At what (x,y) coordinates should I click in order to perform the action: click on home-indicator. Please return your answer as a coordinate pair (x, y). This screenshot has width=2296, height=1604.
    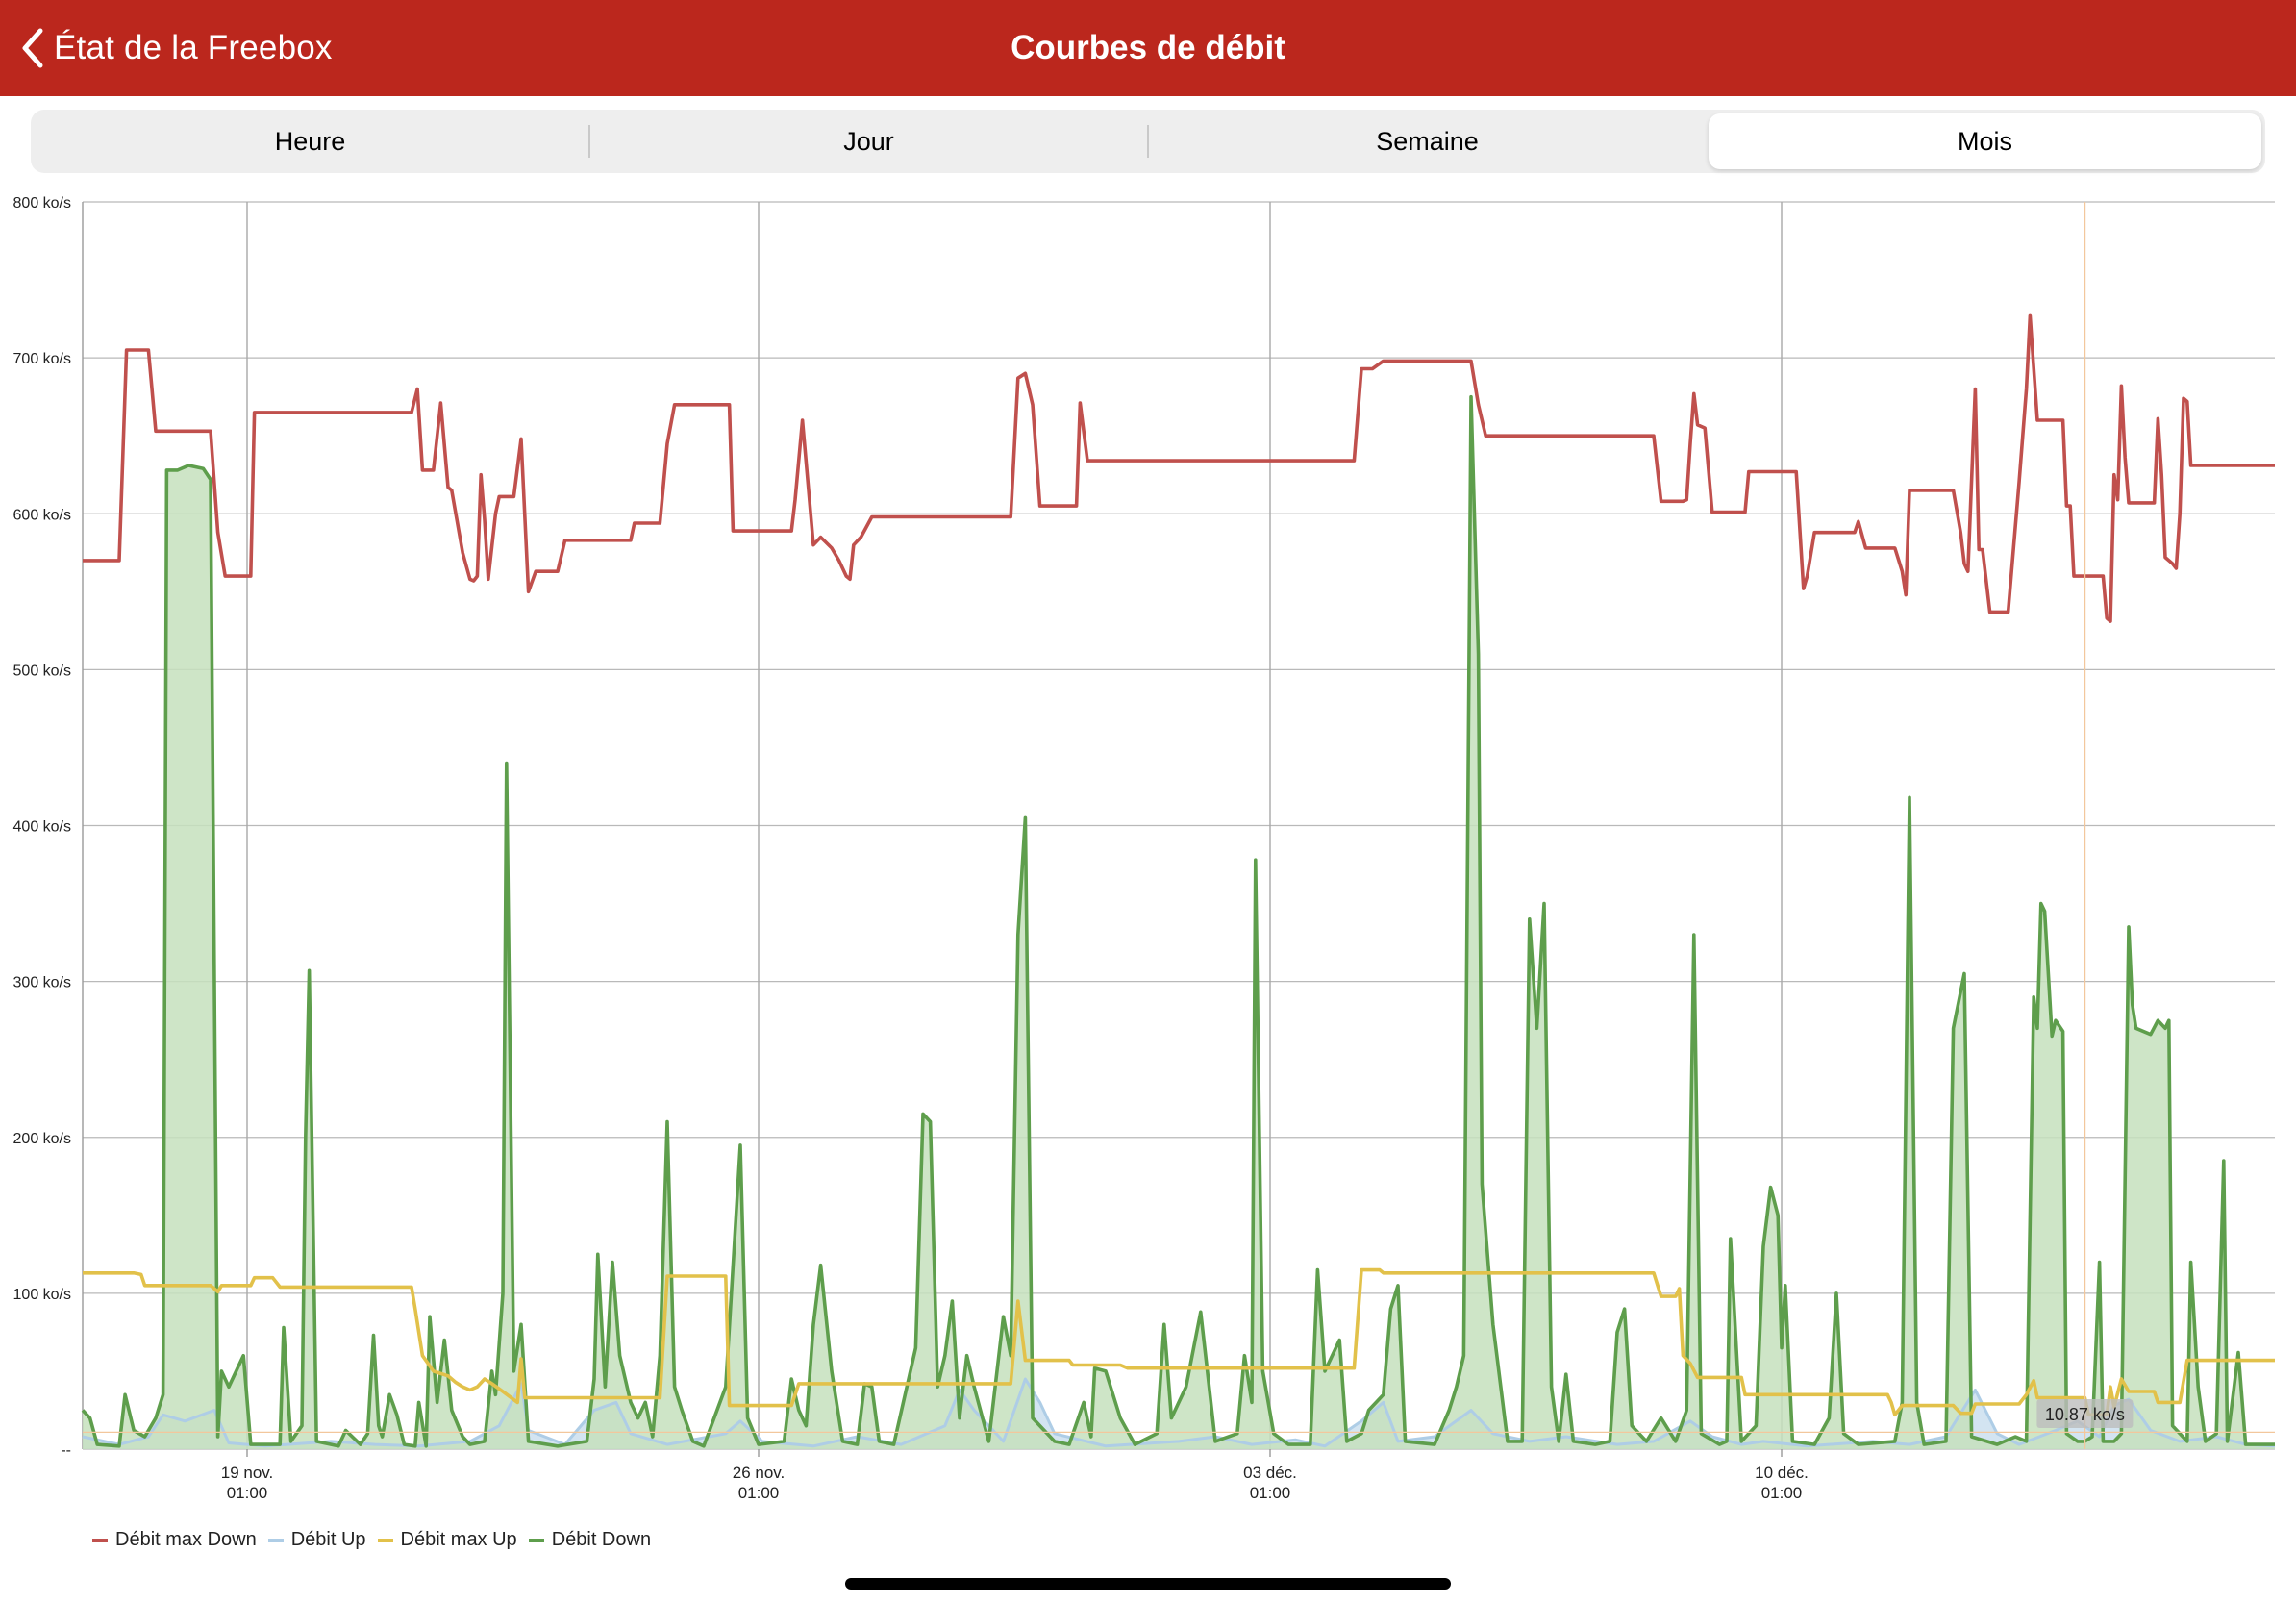
    Looking at the image, I should click on (1148, 1584).